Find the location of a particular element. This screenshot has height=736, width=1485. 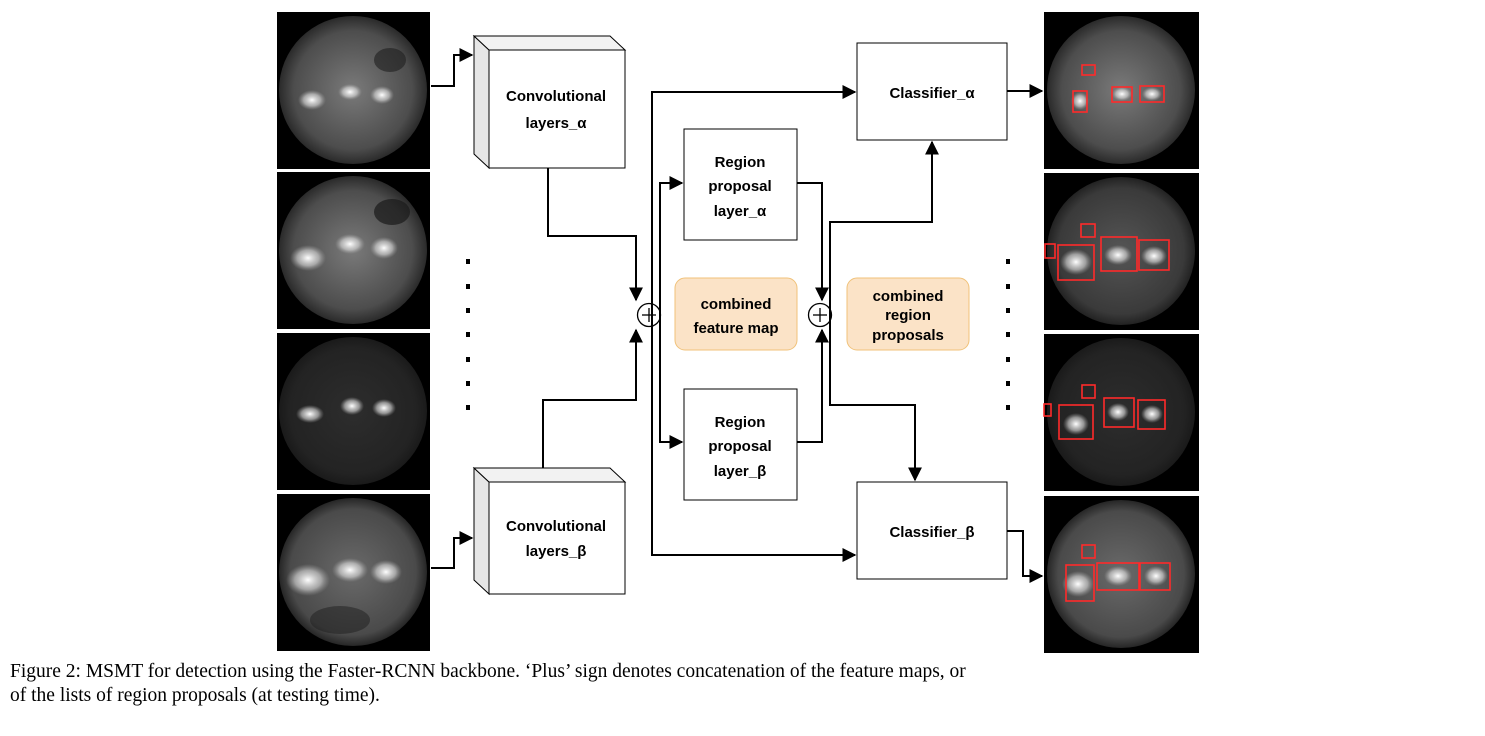

combined-region-proposals-line-2: region is located at coordinates (908, 315).